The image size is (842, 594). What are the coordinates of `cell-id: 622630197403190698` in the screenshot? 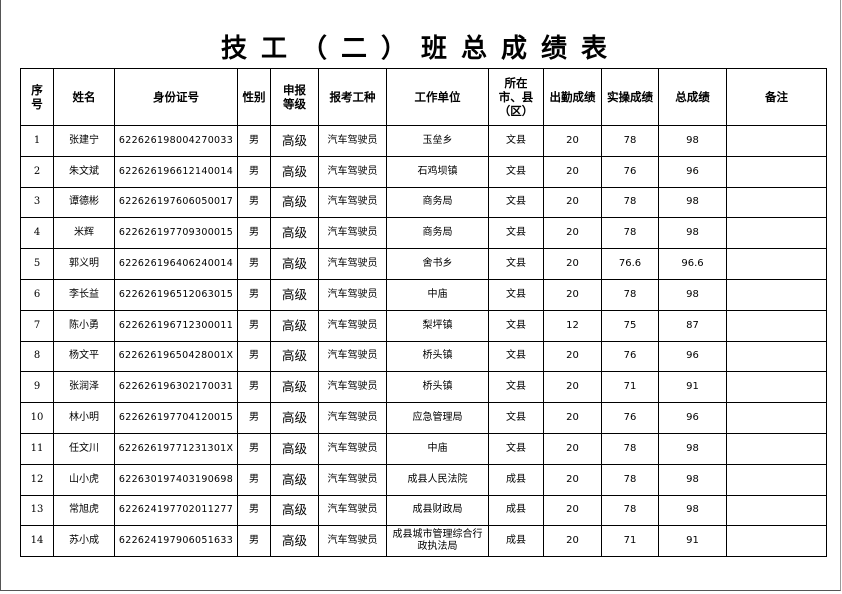 It's located at (176, 479).